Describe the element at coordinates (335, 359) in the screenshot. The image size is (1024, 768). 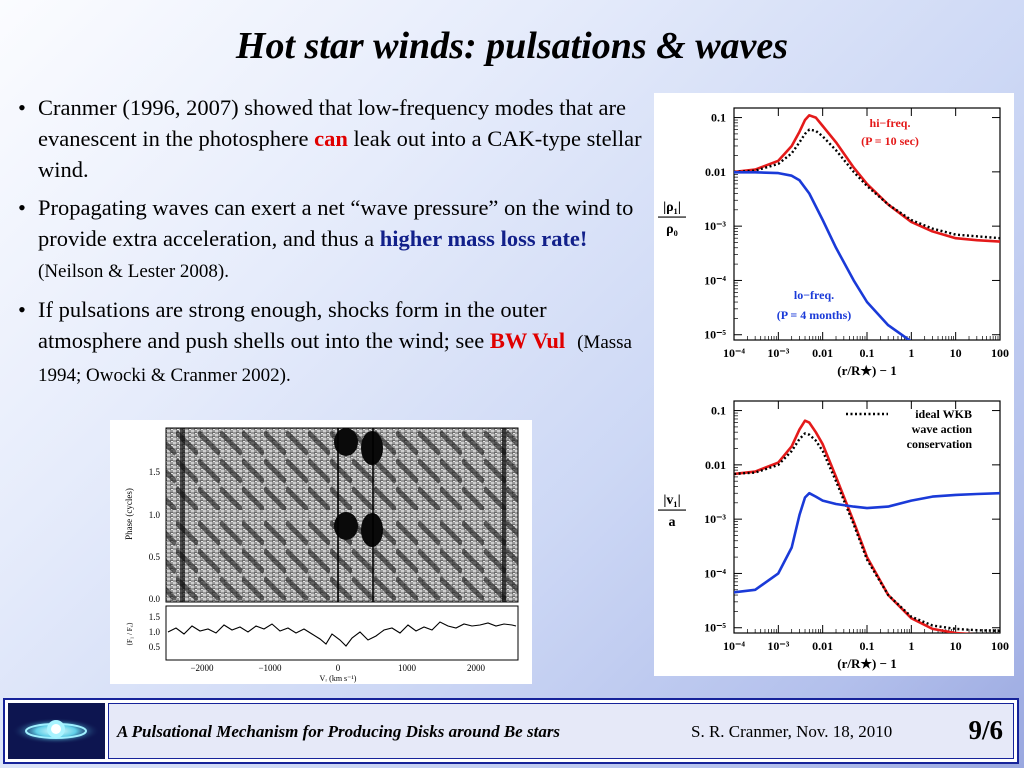
I see `bullet-citation: (Massa 1994; Owocki & Cranmer 2002).` at that location.